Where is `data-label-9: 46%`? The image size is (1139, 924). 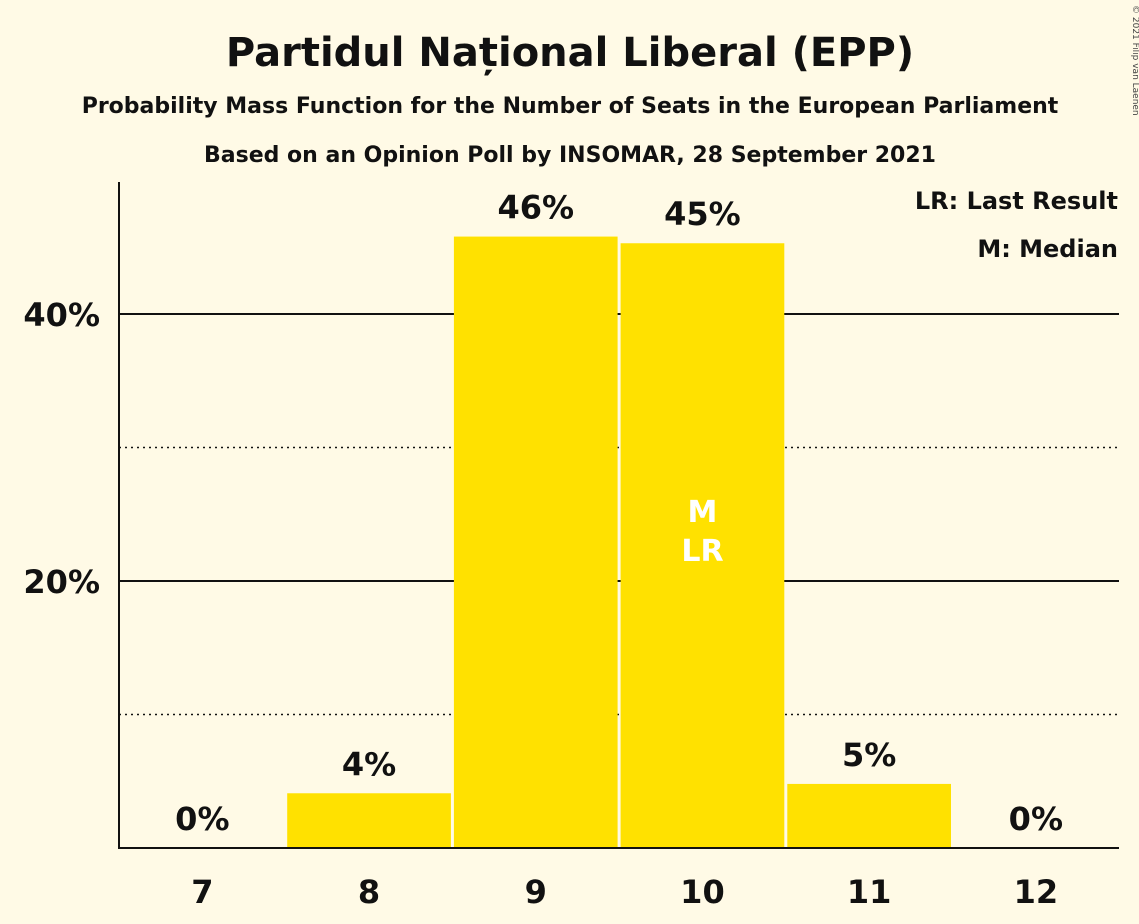 data-label-9: 46% is located at coordinates (535, 208).